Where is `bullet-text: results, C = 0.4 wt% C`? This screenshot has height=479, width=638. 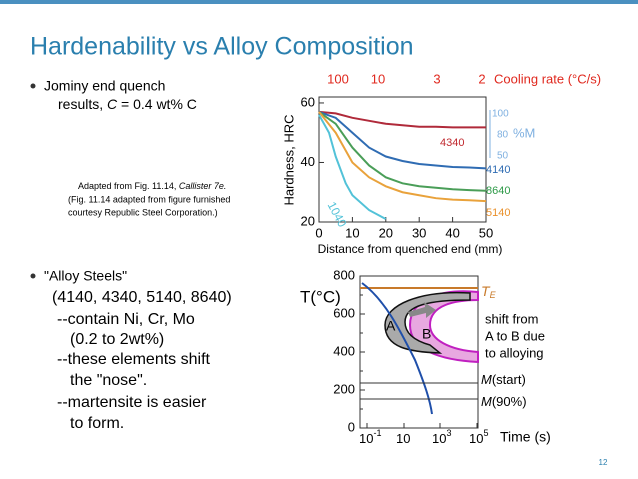 bullet-text: results, C = 0.4 wt% C is located at coordinates (127, 104).